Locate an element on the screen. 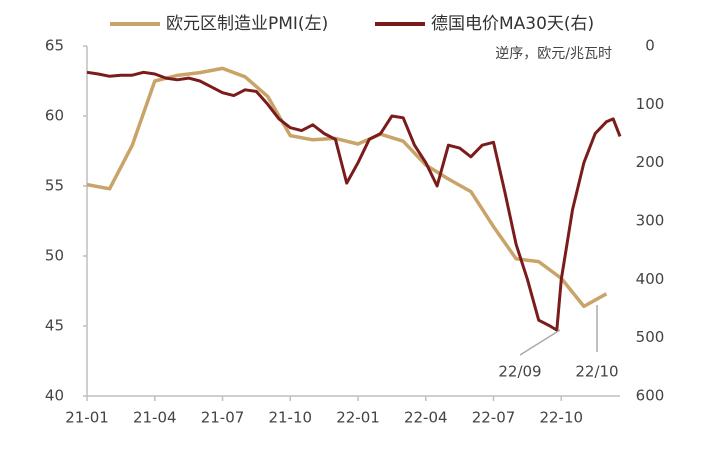 The height and width of the screenshot is (450, 713). y-tick-label: 50 is located at coordinates (54, 256).